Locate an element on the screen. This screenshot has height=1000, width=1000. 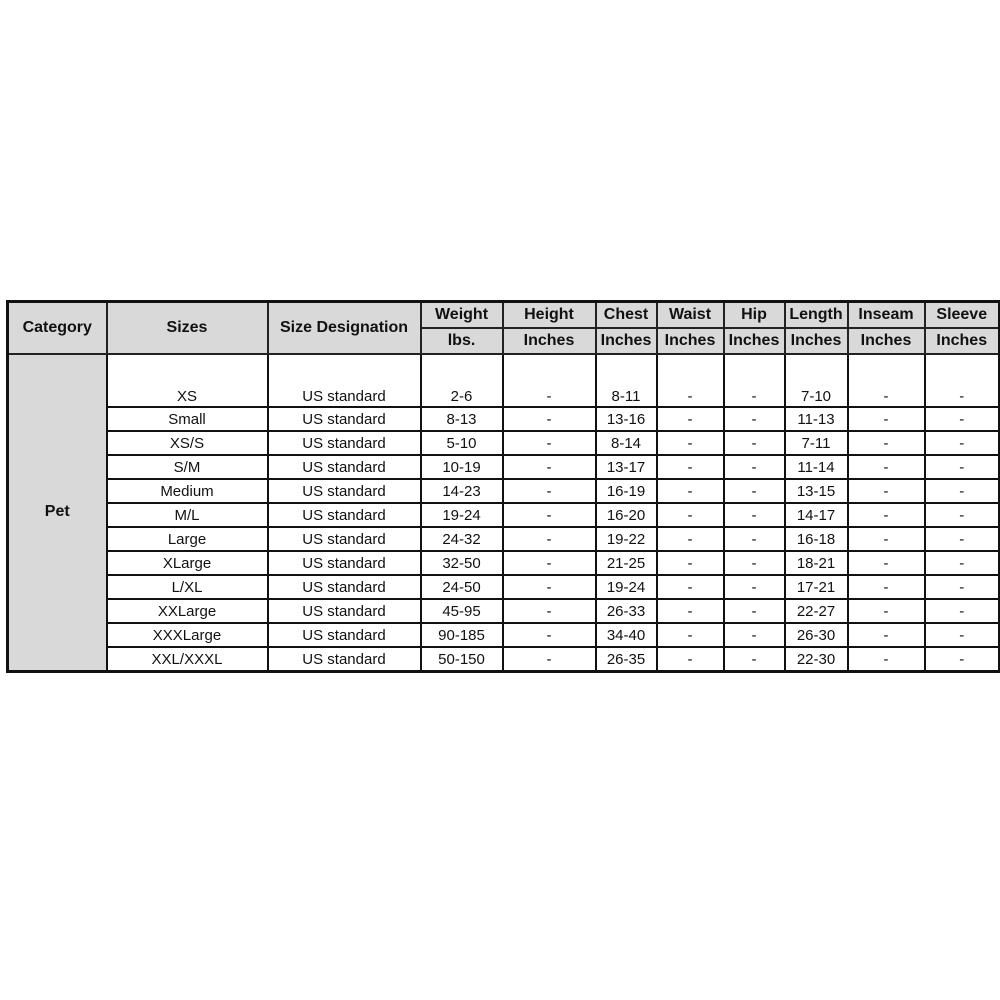
cell-chest: 26-33 is located at coordinates (626, 611).